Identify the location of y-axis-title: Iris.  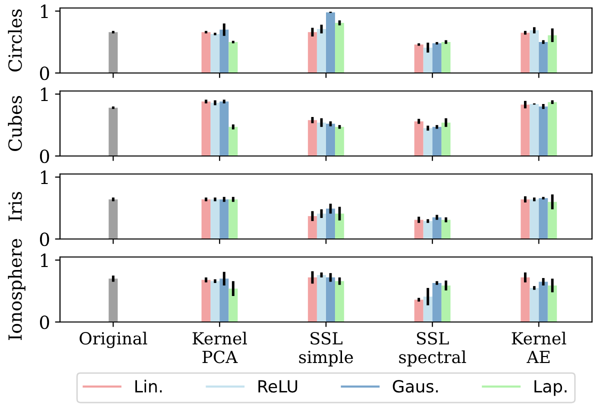
(15, 206).